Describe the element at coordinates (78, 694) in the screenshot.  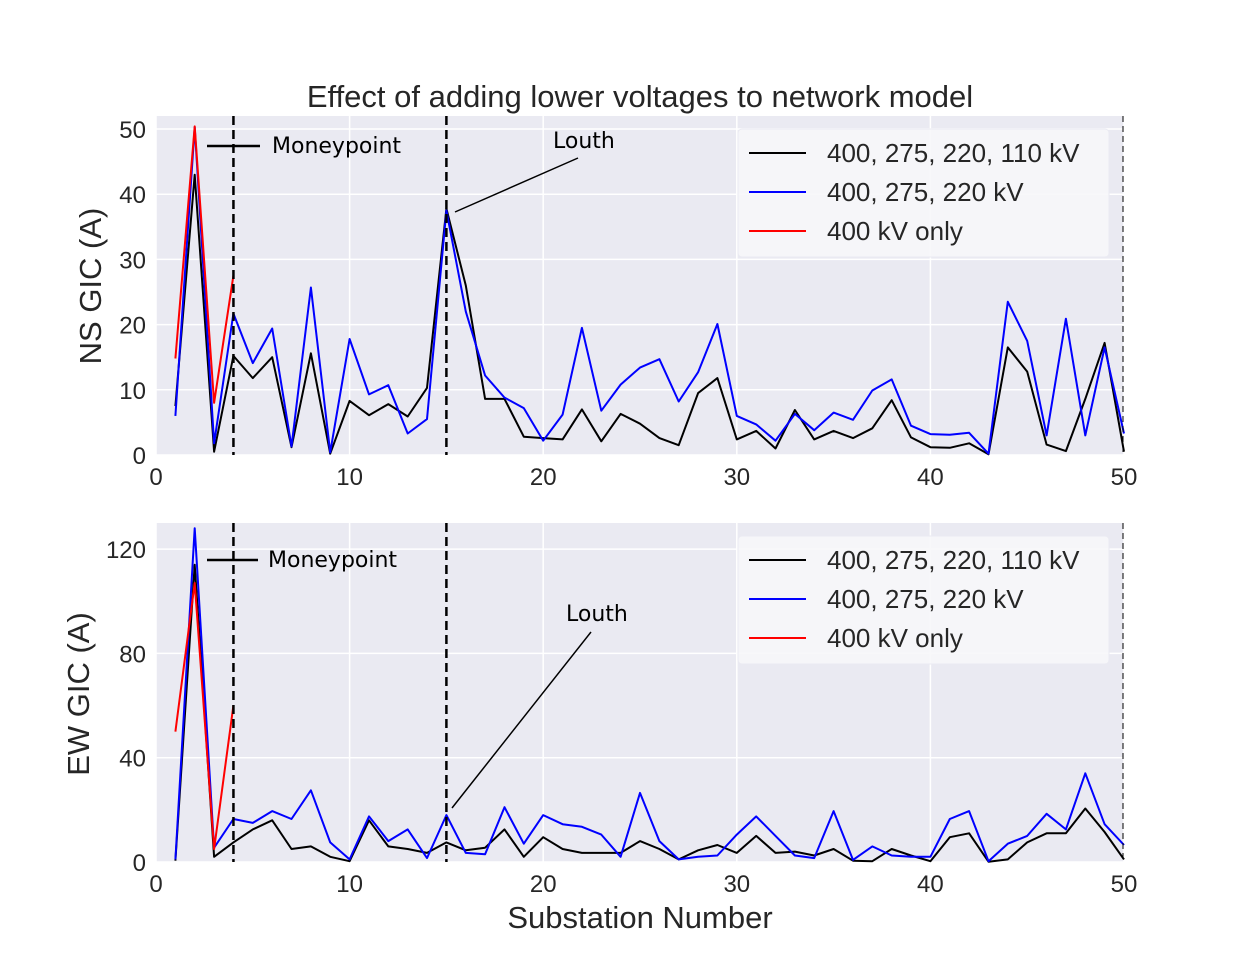
I see `ew-ylabel: EW GIC (A)` at that location.